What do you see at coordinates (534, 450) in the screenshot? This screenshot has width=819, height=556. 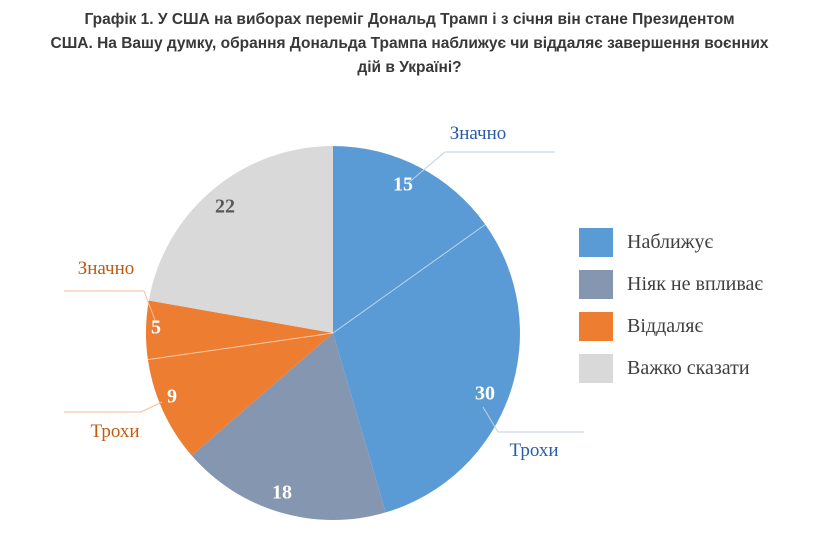 I see `callout-label-Трохи-30: Трохи` at bounding box center [534, 450].